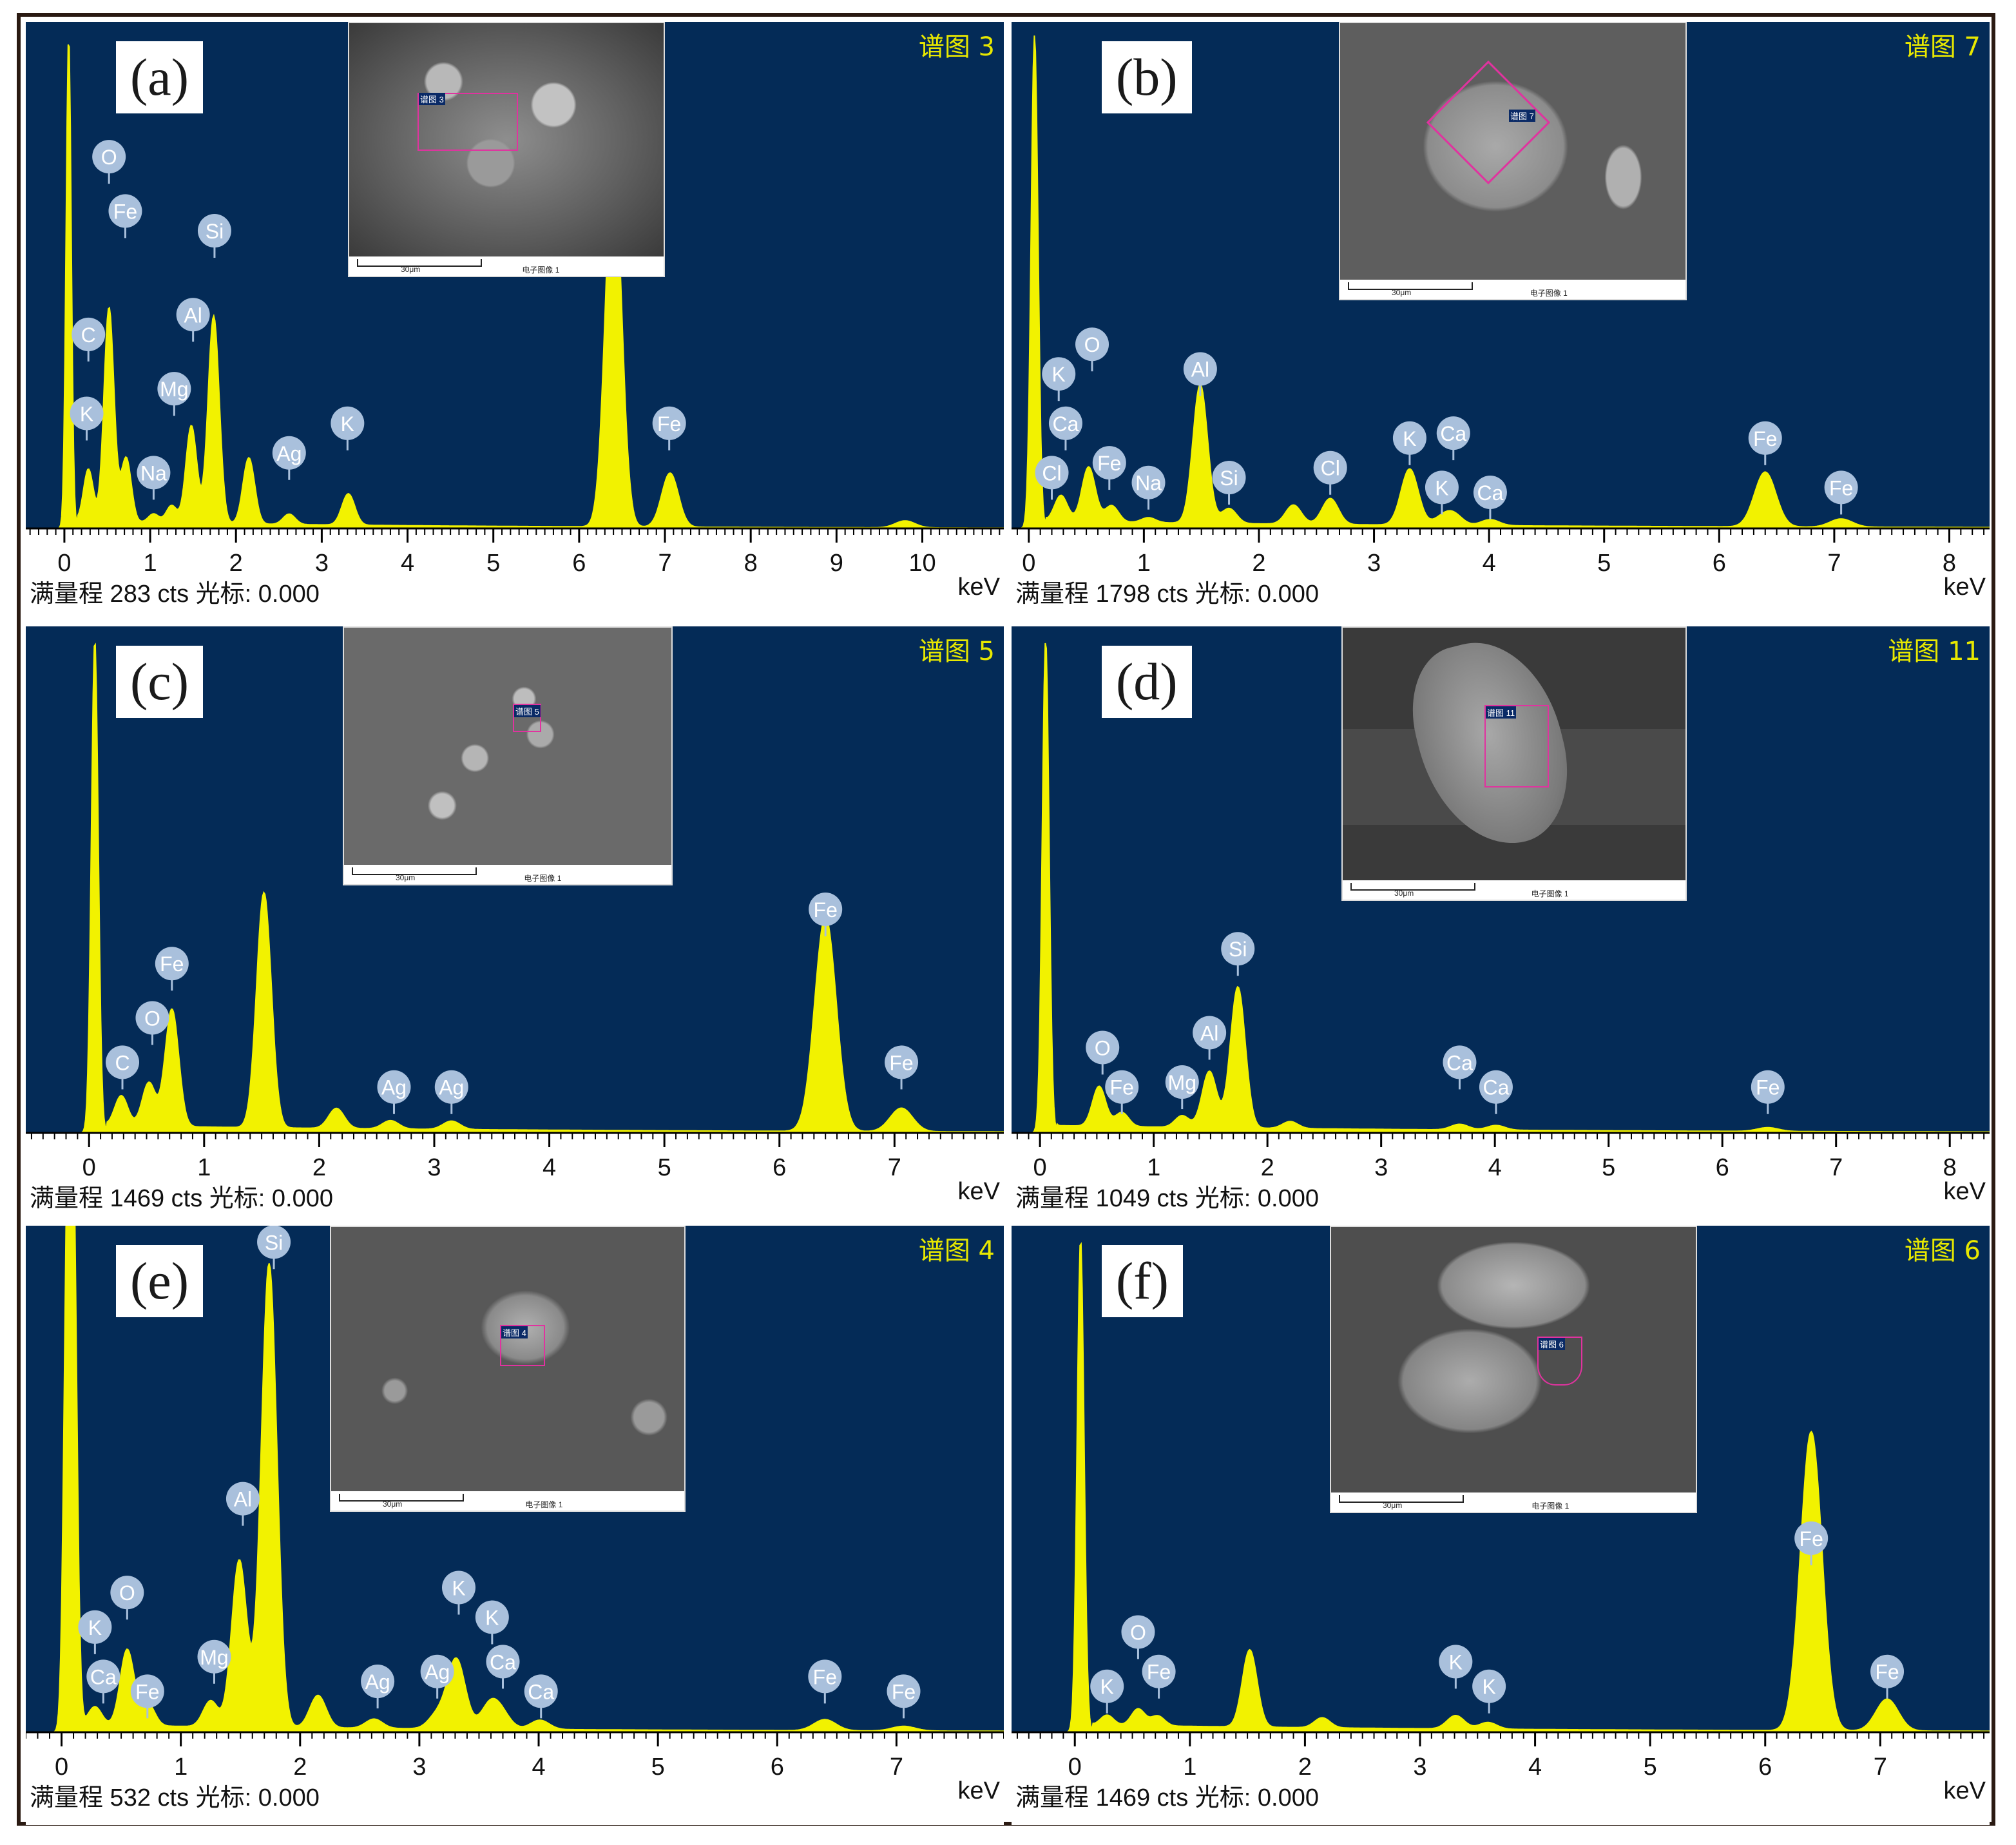  I want to click on sem-image: 谱图 4, so click(507, 1359).